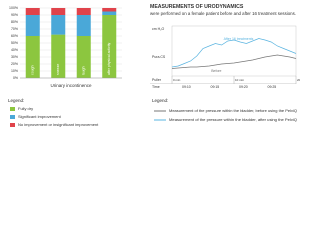 The height and width of the screenshot is (240, 320). I want to click on y-tick-label: 10%, so click(14, 71).